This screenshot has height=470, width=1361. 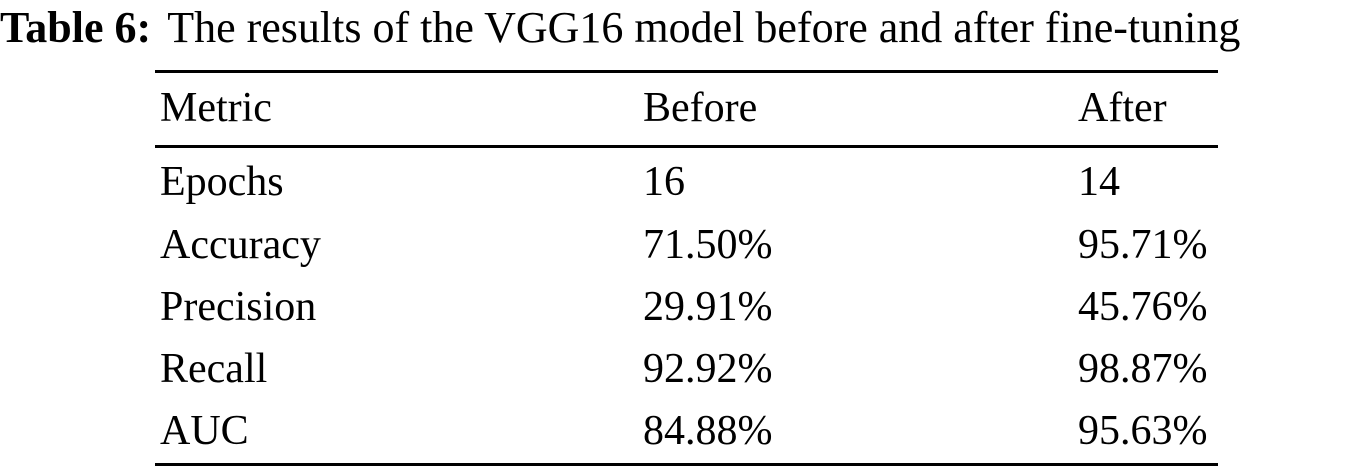 What do you see at coordinates (1143, 244) in the screenshot?
I see `after-cell: 95.71%` at bounding box center [1143, 244].